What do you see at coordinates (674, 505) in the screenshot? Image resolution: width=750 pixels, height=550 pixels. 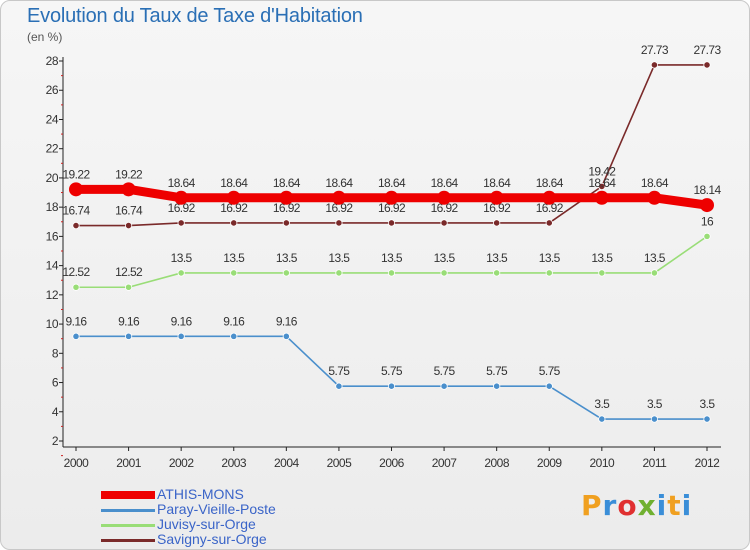 I see `logo-letter: t` at bounding box center [674, 505].